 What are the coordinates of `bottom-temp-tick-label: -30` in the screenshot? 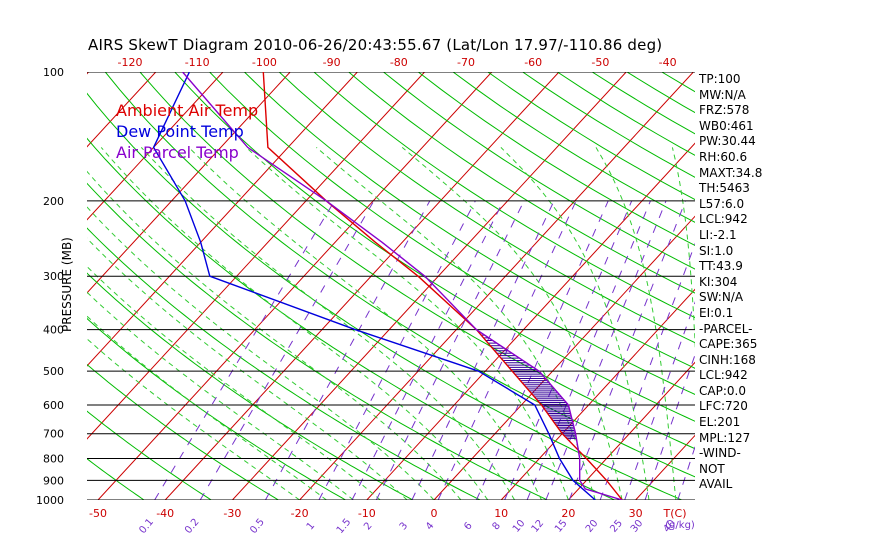 It's located at (232, 513).